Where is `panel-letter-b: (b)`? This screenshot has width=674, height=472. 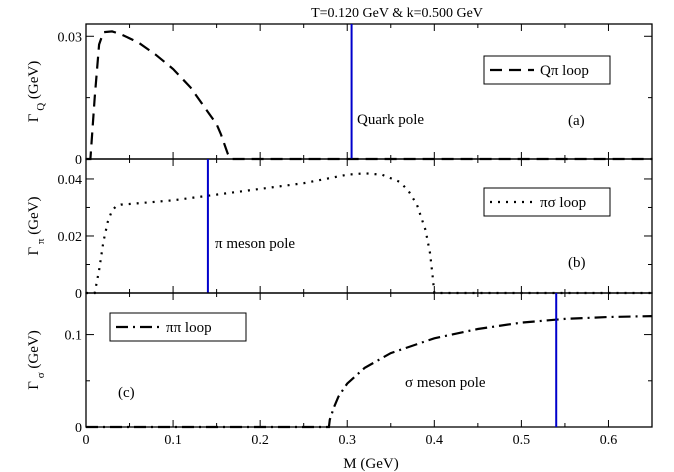
panel-letter-b: (b) is located at coordinates (577, 263).